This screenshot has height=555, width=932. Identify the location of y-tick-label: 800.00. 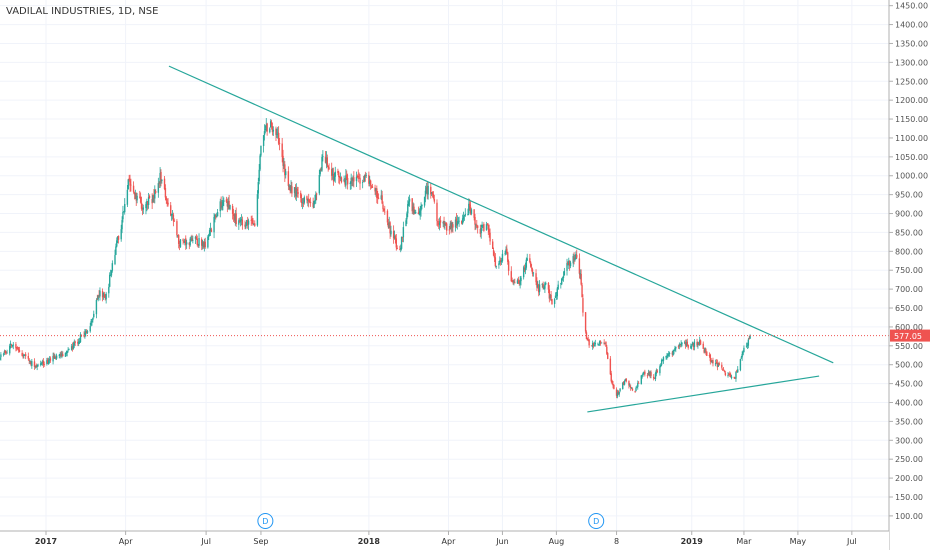
(909, 251).